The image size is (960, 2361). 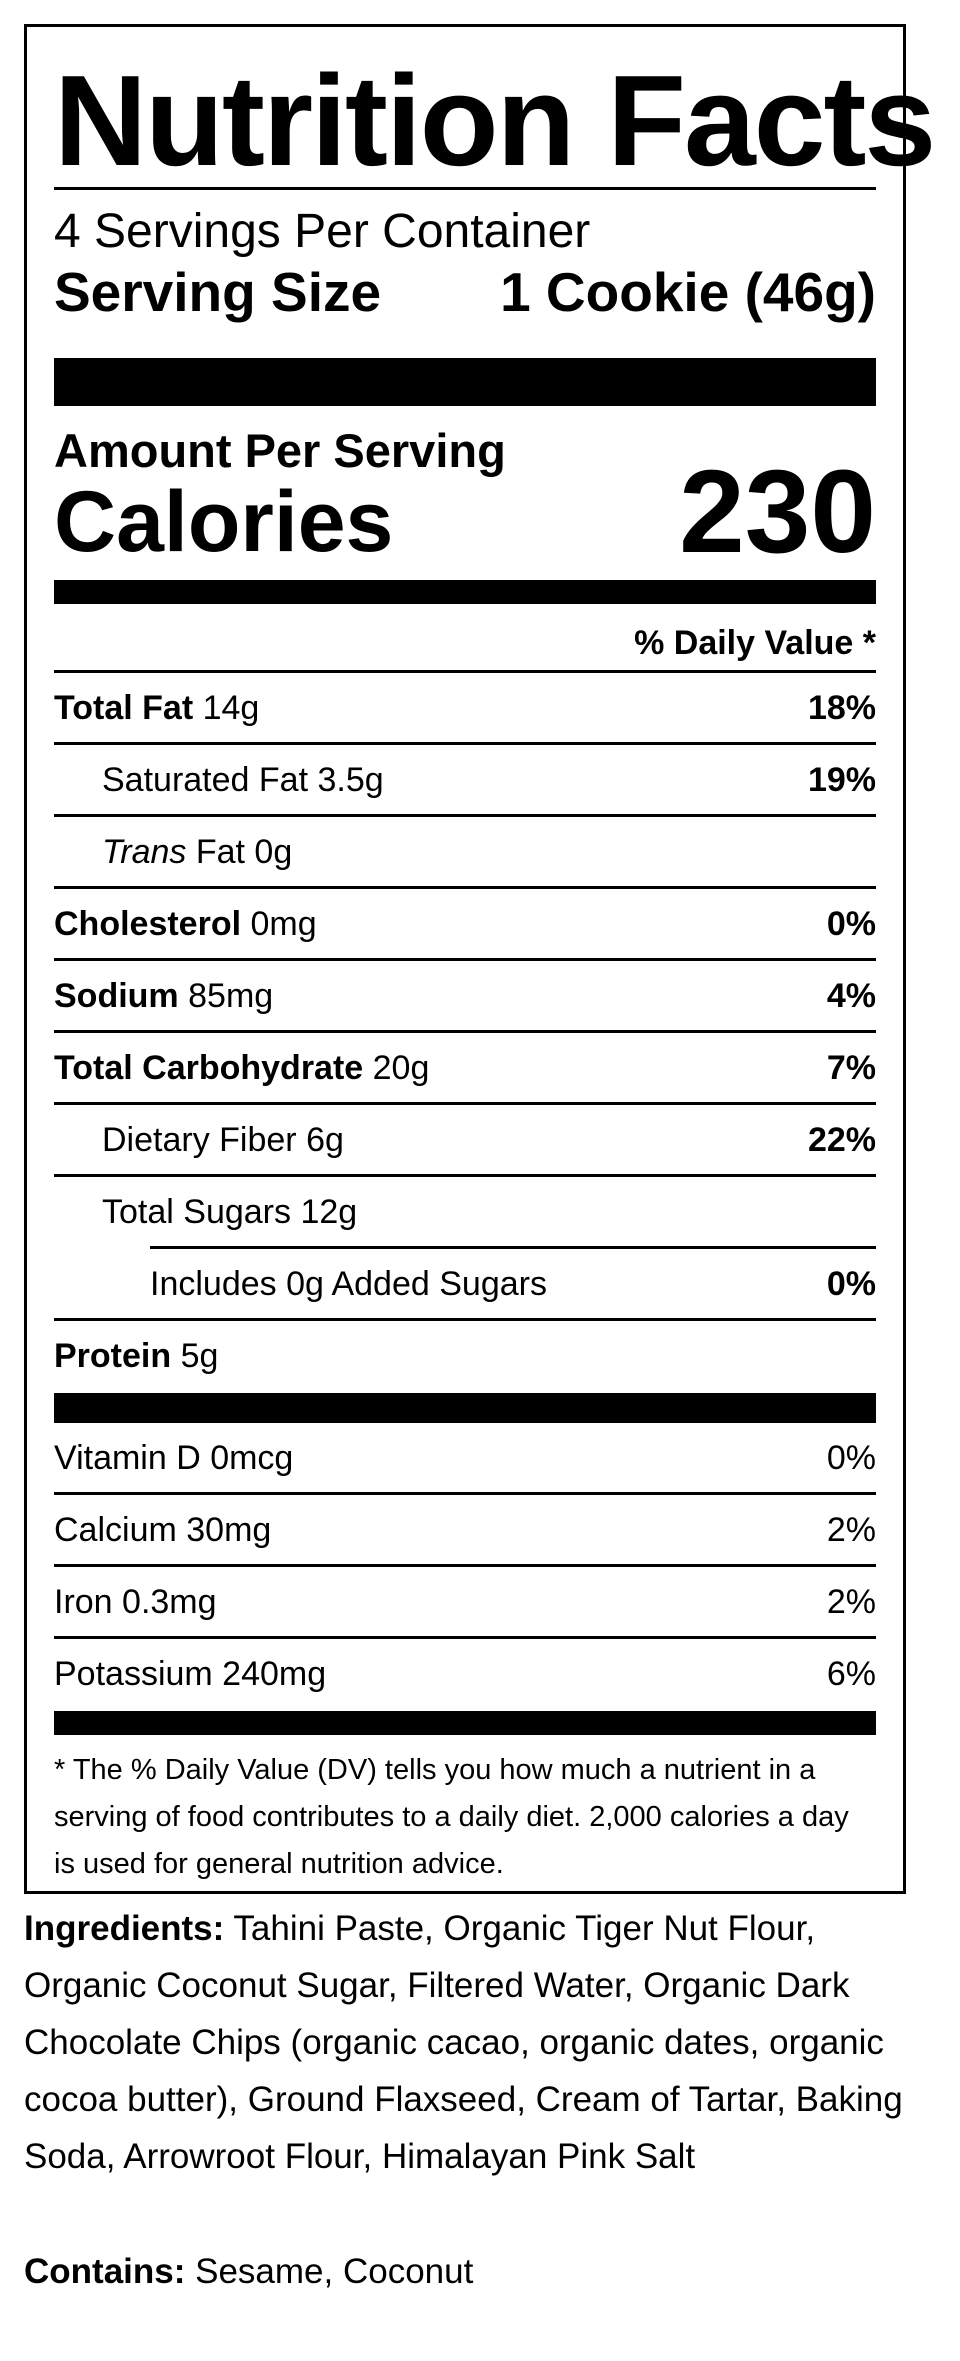 I want to click on nutrient-row-total-carbohydrate: Total Carbohydrate 20g 7%, so click(x=465, y=1069).